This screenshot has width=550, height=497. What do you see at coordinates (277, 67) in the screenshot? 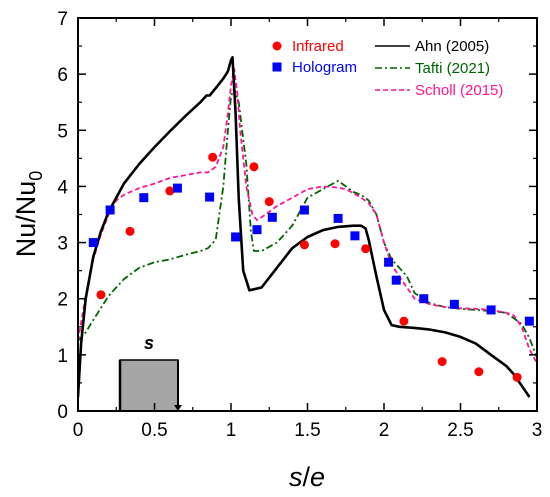
I see `legend-hologram-marker` at bounding box center [277, 67].